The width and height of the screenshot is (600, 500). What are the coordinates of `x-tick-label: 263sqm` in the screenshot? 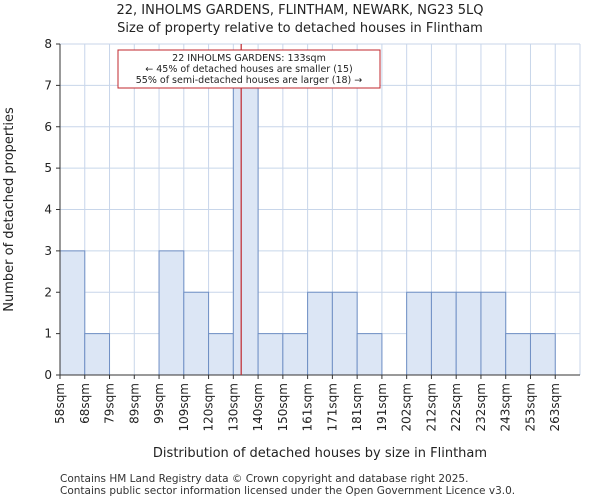 It's located at (555, 407).